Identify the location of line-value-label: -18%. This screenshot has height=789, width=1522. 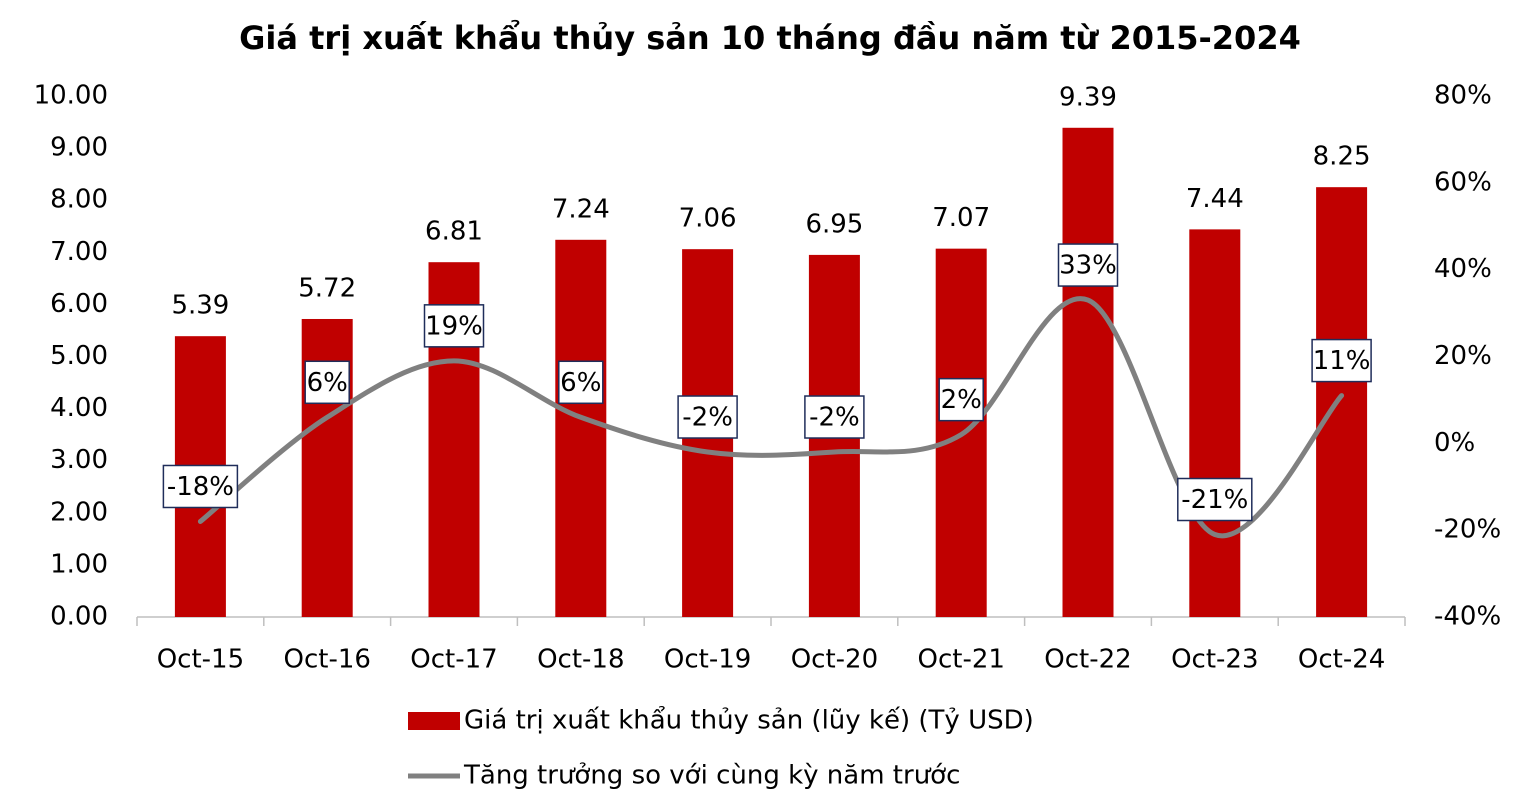
(200, 487).